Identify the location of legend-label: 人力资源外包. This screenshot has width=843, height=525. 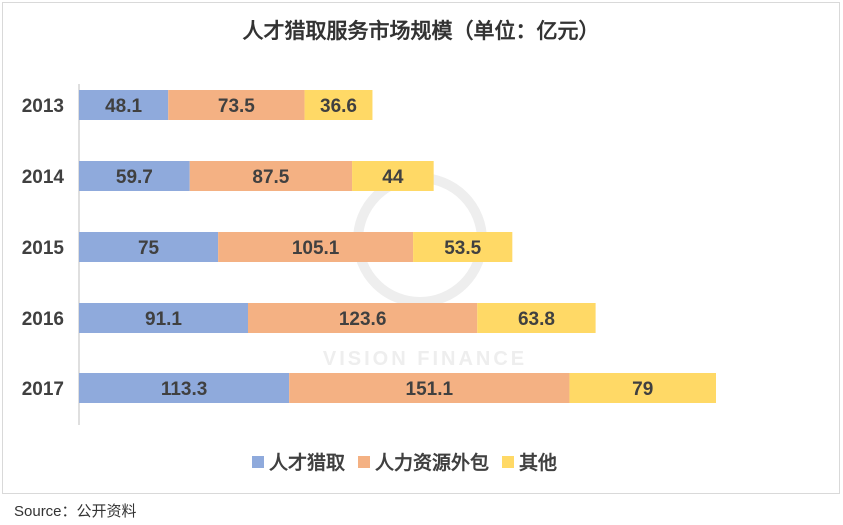
(432, 462).